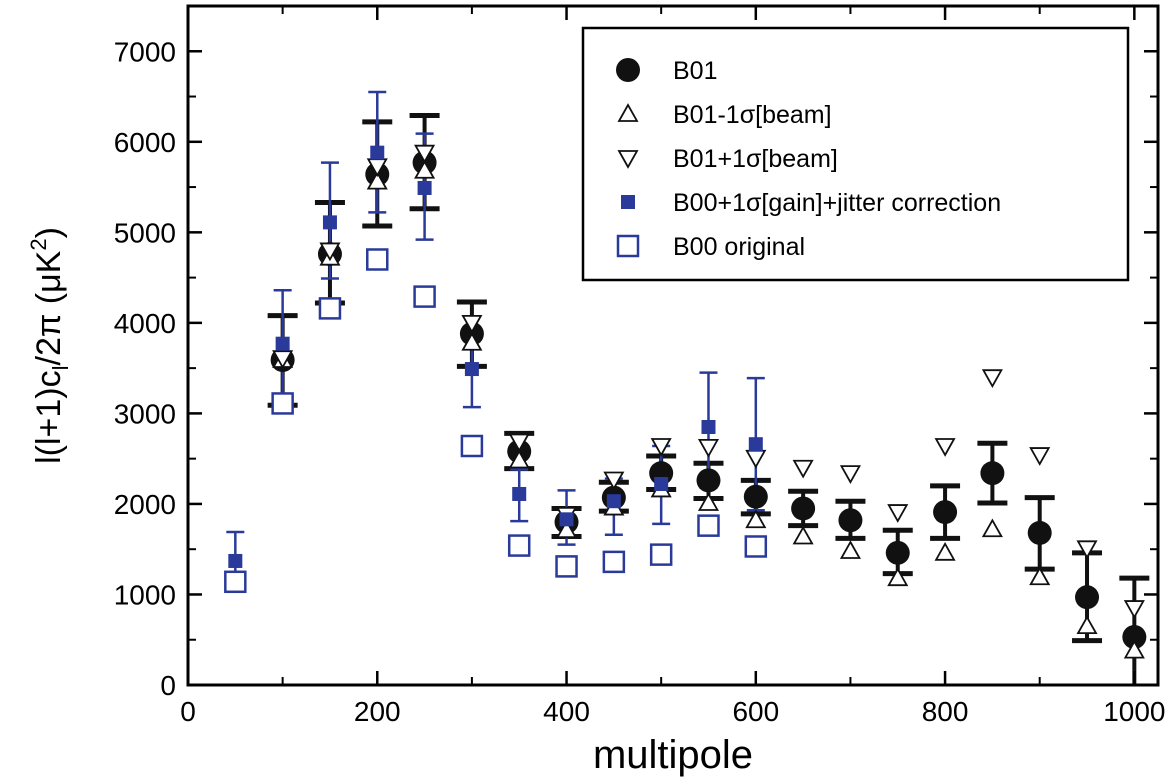 The image size is (1173, 777). What do you see at coordinates (60, 368) in the screenshot?
I see `y-axis-title-sub: l` at bounding box center [60, 368].